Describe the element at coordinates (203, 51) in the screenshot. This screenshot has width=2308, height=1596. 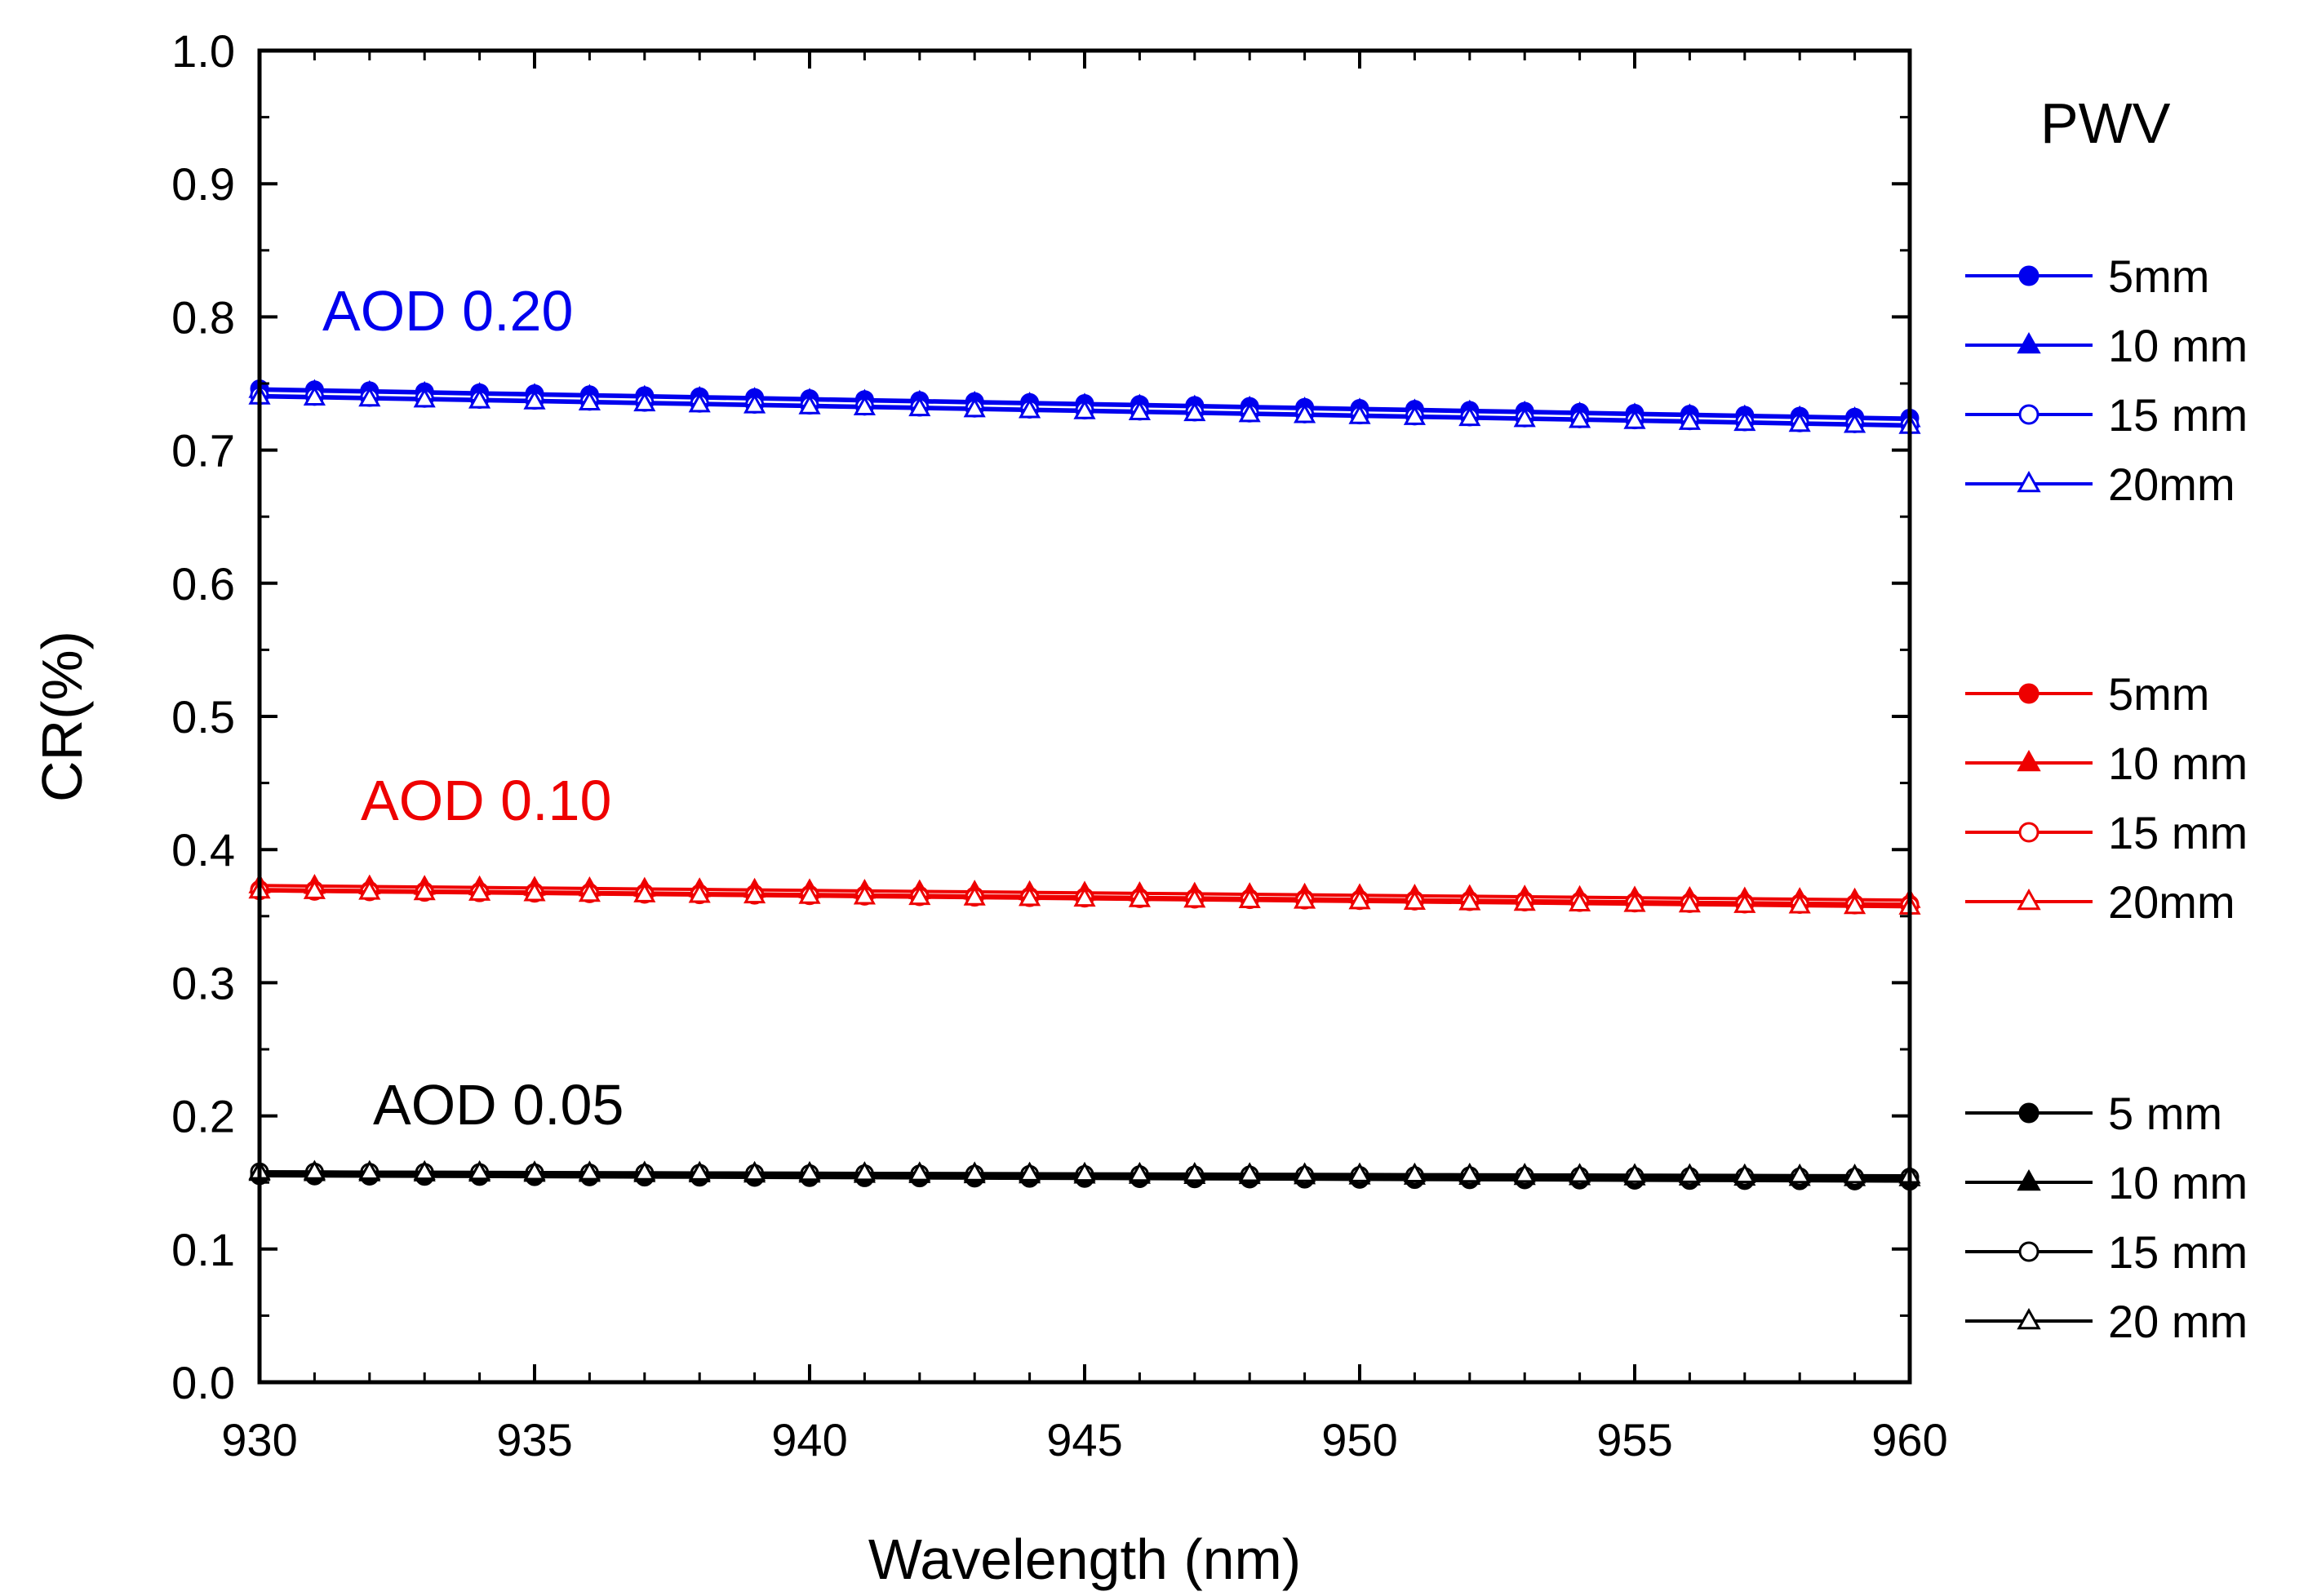
I see `y-tick-label: 1.0` at that location.